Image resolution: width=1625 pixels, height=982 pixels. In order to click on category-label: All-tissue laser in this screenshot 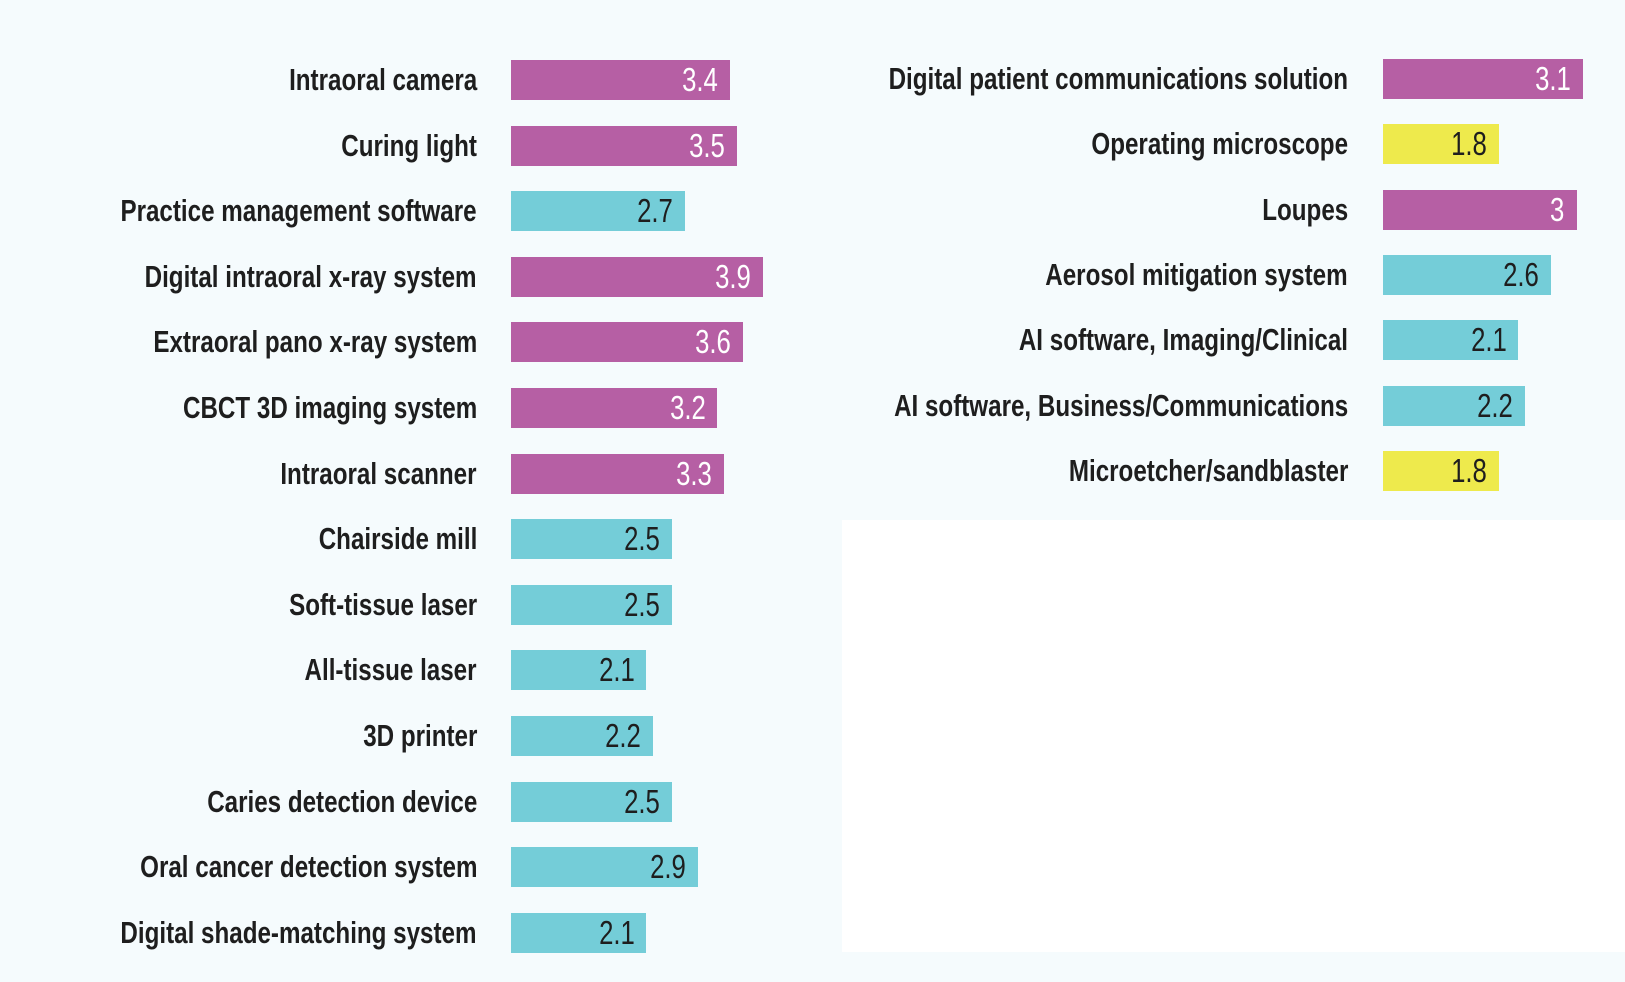, I will do `click(390, 670)`.